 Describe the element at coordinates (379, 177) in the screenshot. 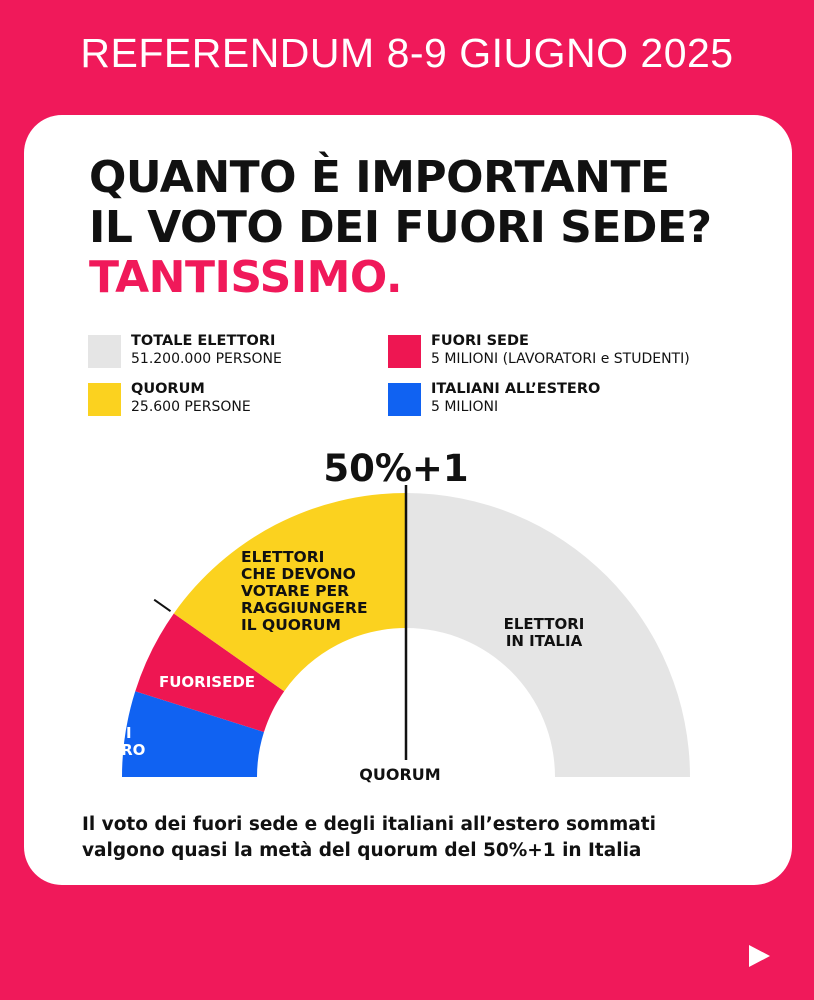

I see `headline-line-1: QUANTO È IMPORTANTE` at that location.